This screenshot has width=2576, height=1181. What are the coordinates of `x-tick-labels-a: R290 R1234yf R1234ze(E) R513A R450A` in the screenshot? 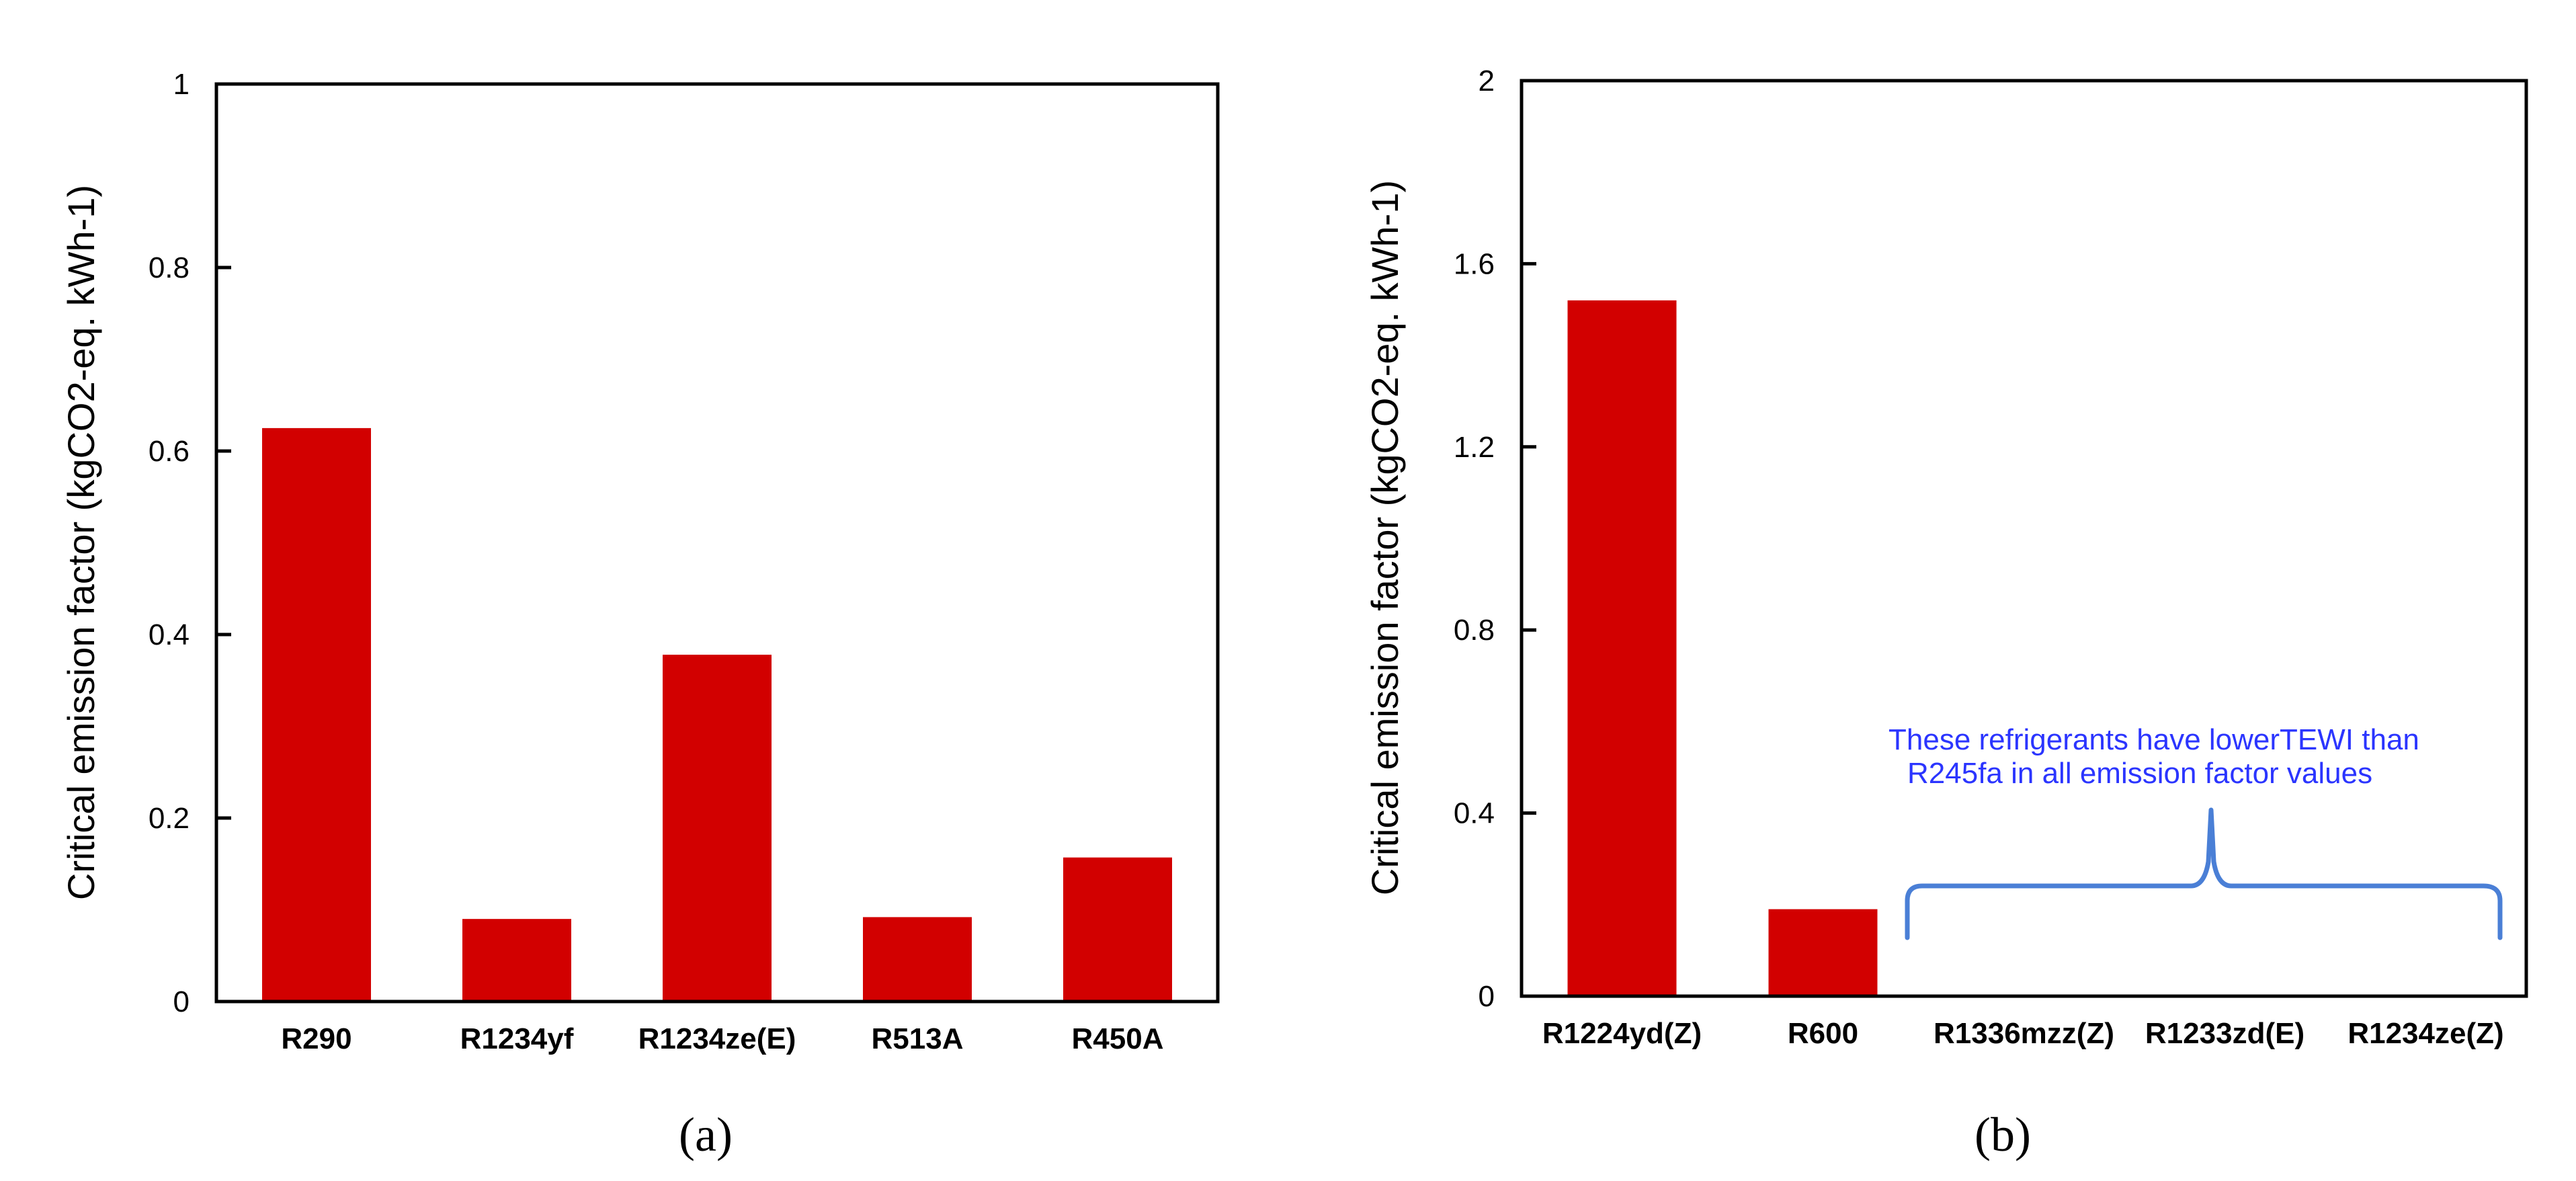 It's located at (722, 1038).